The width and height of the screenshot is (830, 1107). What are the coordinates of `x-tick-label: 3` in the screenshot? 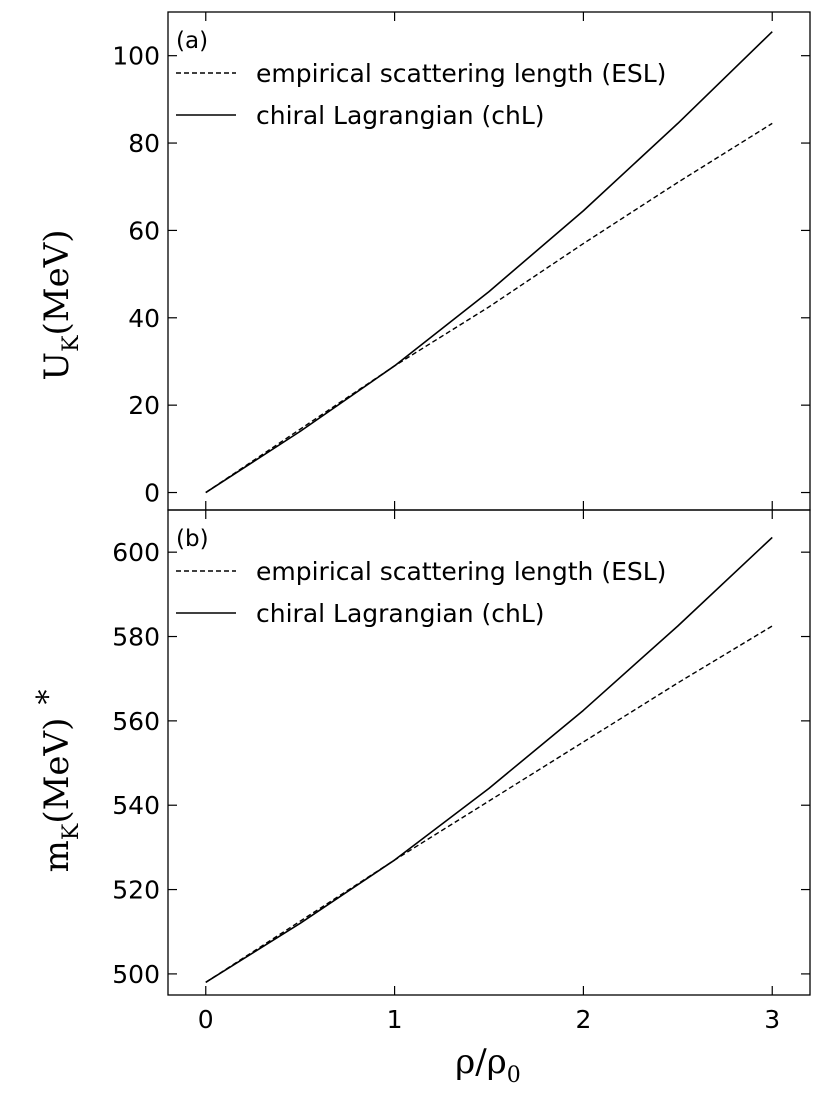 It's located at (772, 1019).